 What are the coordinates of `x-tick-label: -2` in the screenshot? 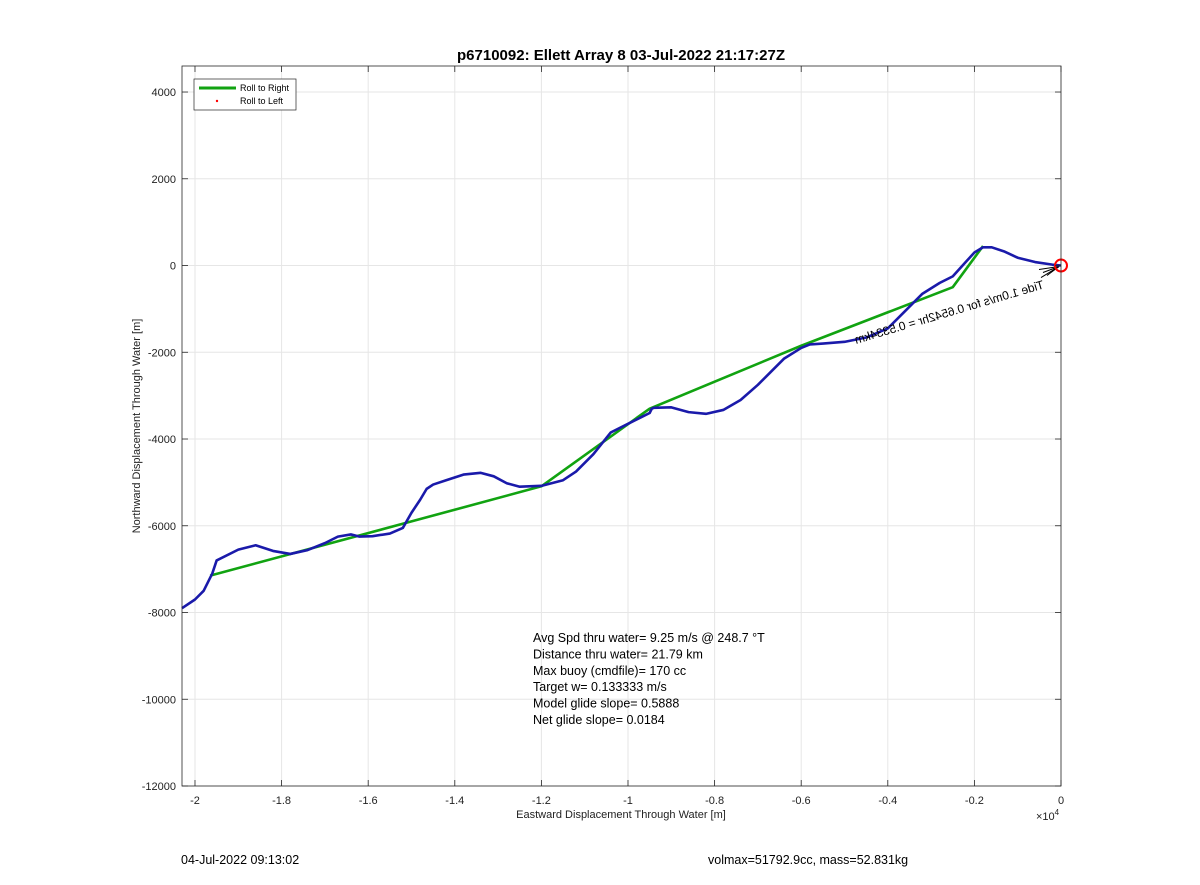 It's located at (195, 801).